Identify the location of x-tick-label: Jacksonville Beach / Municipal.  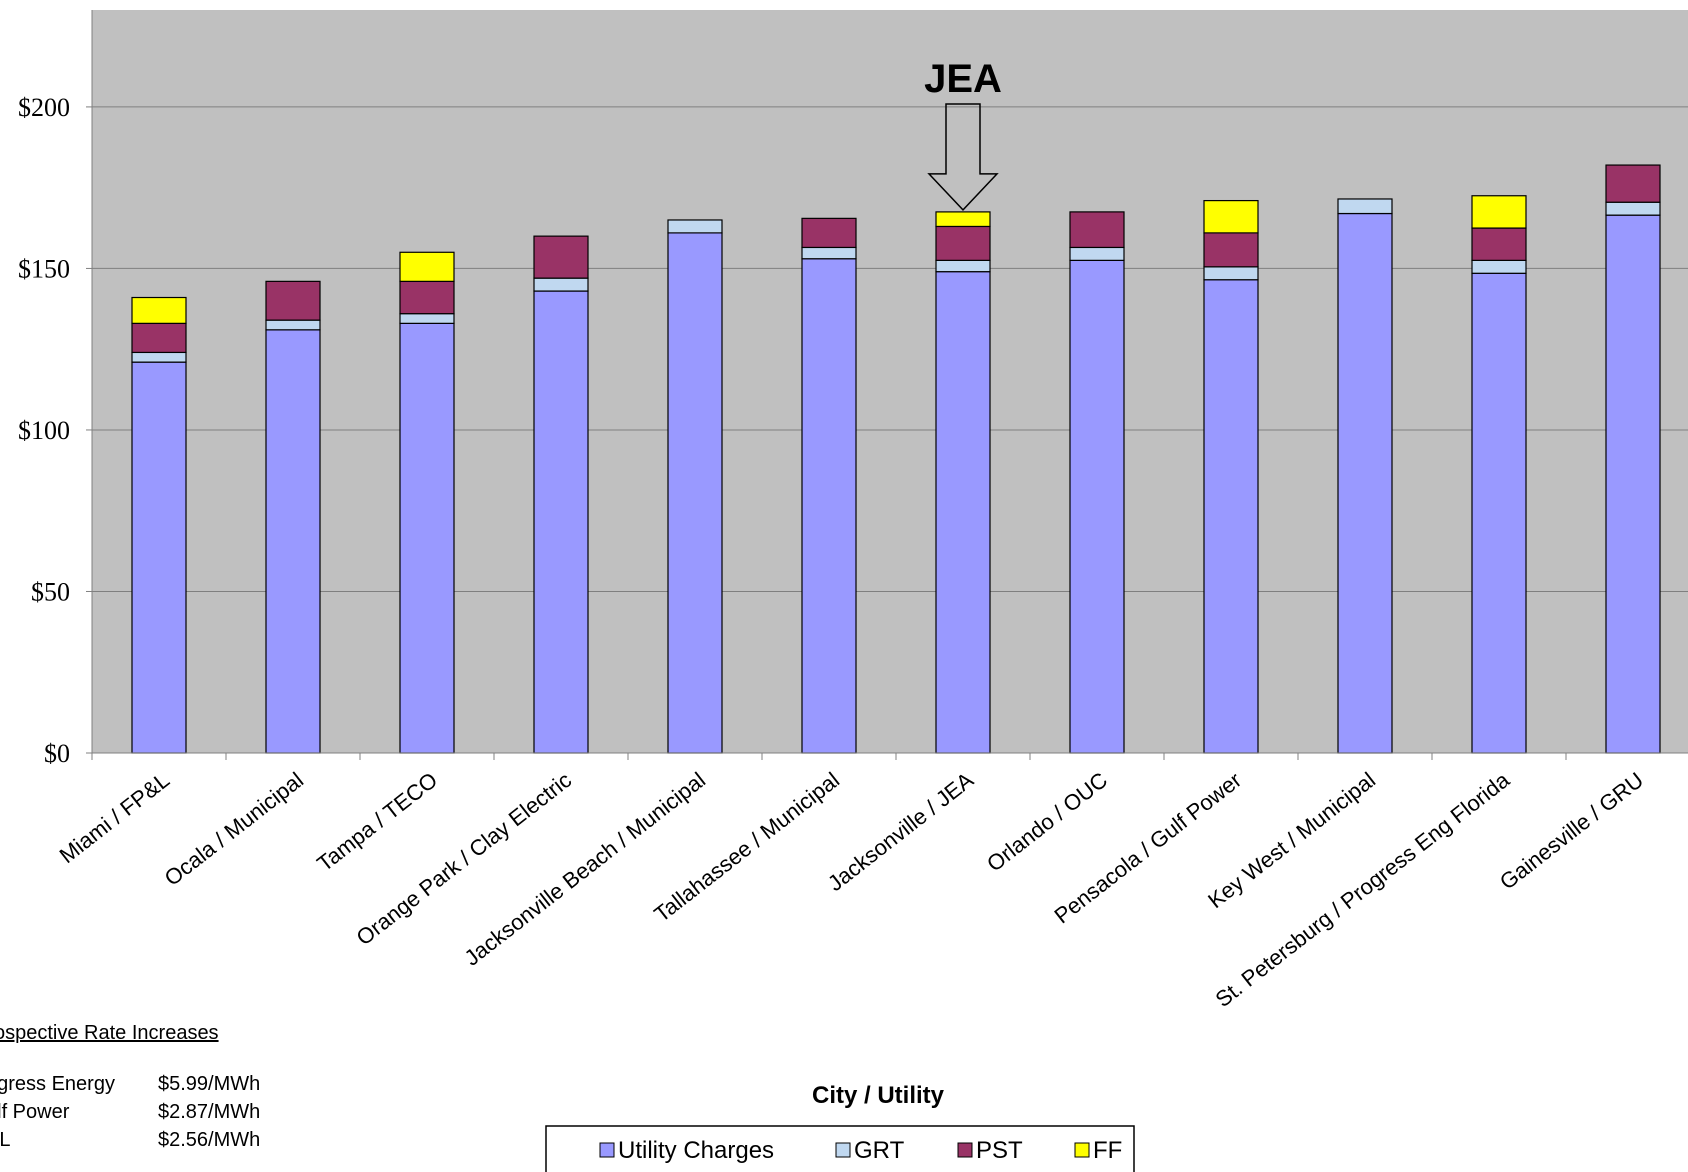
(585, 868).